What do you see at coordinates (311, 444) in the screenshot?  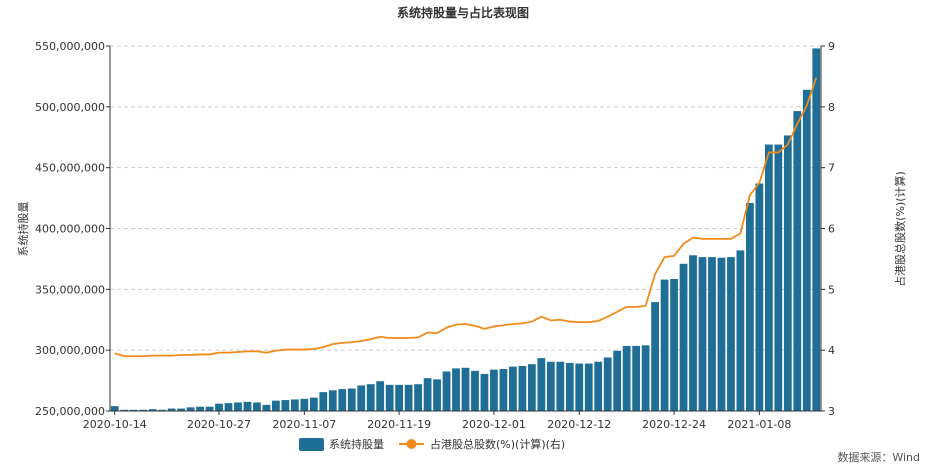 I see `legend-bar-swatch` at bounding box center [311, 444].